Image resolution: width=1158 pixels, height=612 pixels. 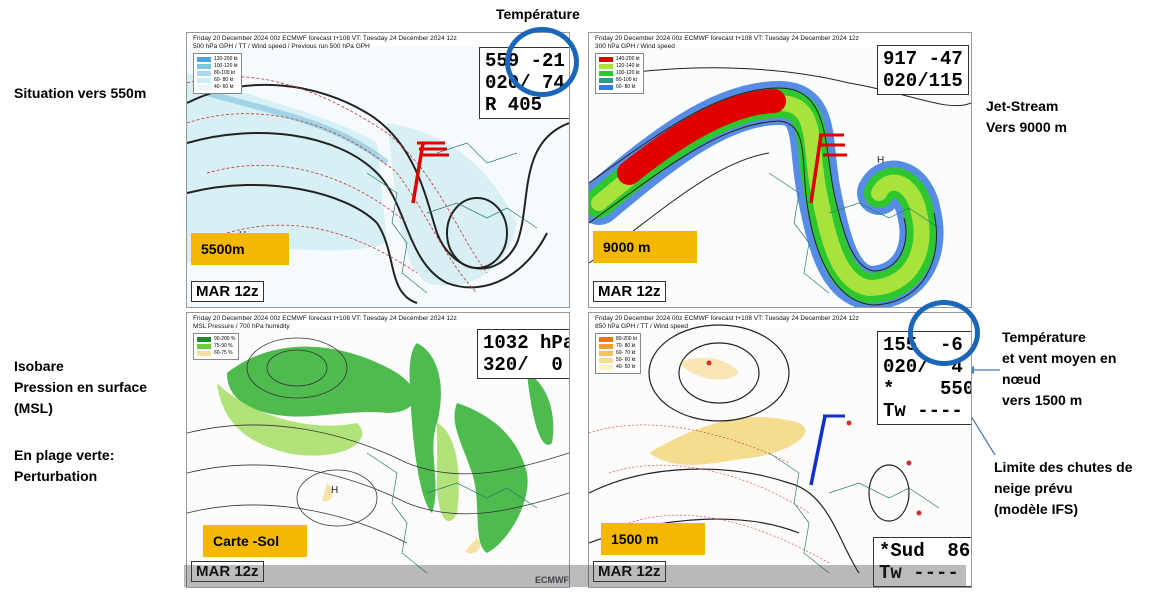 What do you see at coordinates (226, 59) in the screenshot?
I see `legend-label: 120-200 kt` at bounding box center [226, 59].